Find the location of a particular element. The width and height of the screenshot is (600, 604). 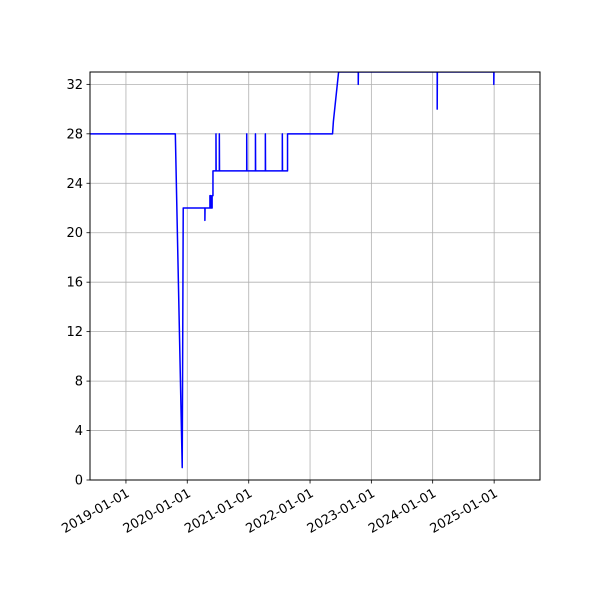

y-tick-label: 24 is located at coordinates (74, 184).